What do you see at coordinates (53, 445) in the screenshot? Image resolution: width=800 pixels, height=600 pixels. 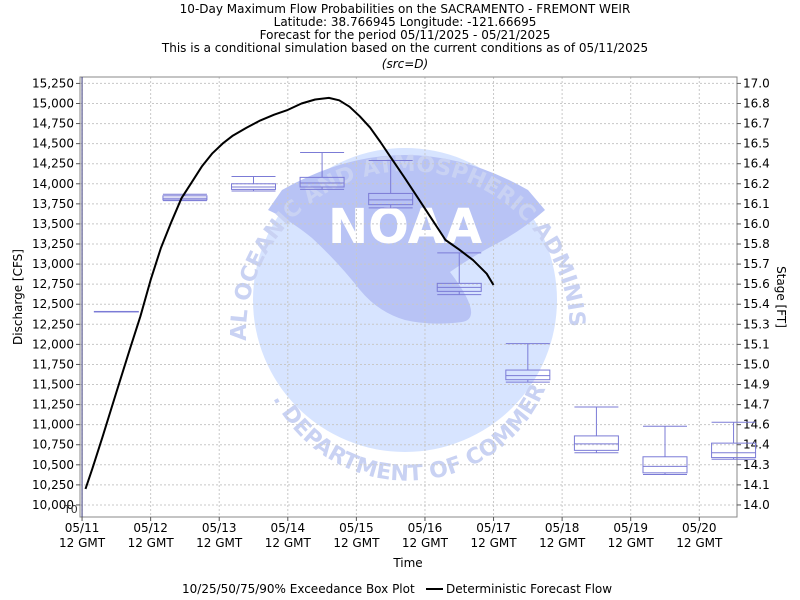 I see `y-tick-label: 10,750` at bounding box center [53, 445].